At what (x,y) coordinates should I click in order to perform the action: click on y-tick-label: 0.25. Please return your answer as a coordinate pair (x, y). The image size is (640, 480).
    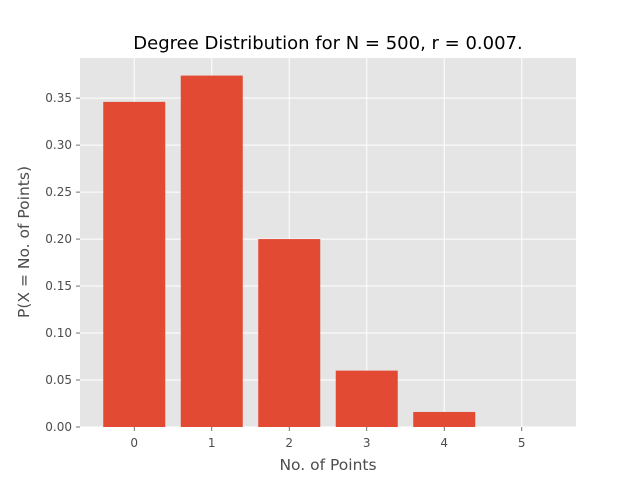
    Looking at the image, I should click on (58, 192).